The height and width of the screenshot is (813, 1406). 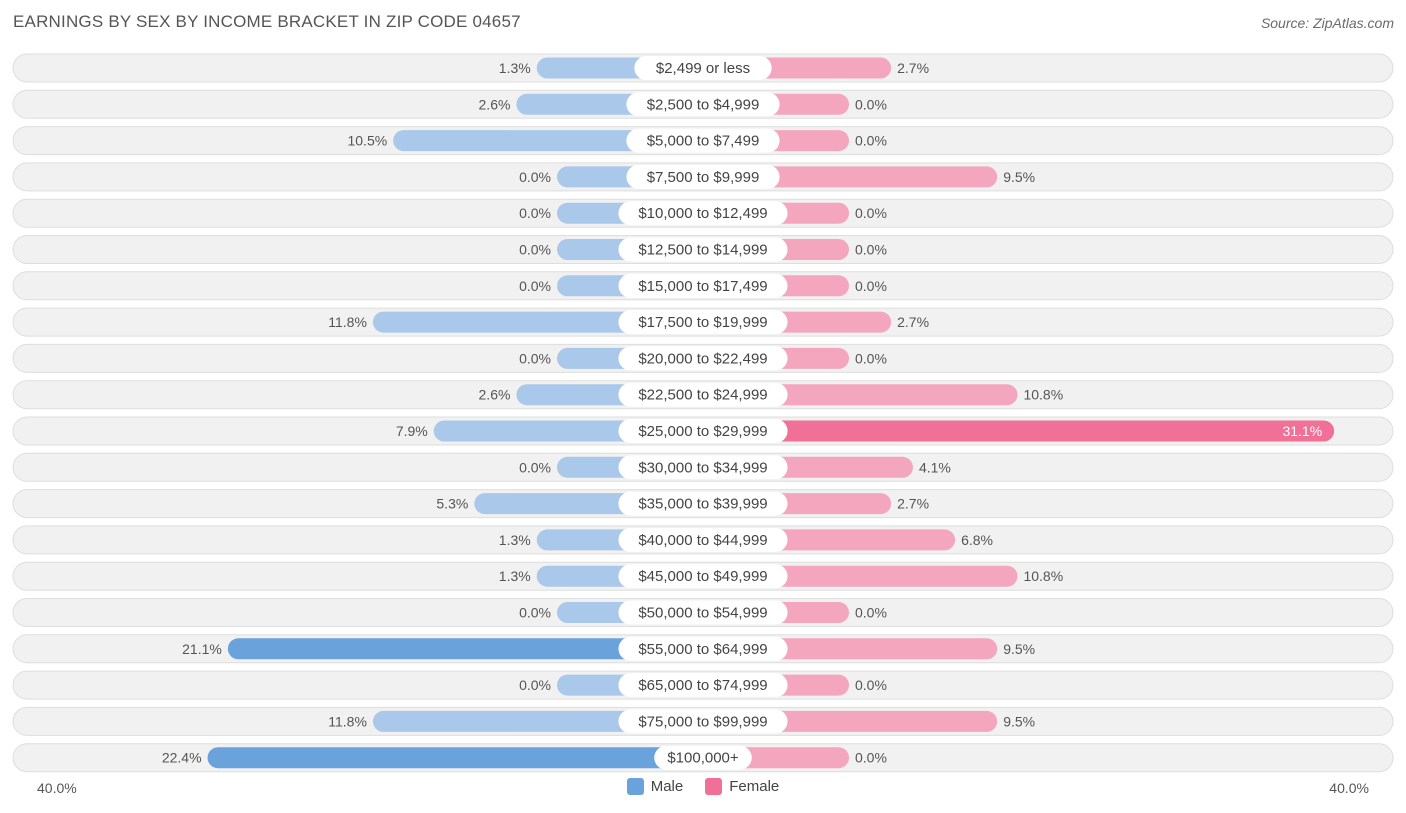 I want to click on category-label: $7,500 to $9,999, so click(x=703, y=177).